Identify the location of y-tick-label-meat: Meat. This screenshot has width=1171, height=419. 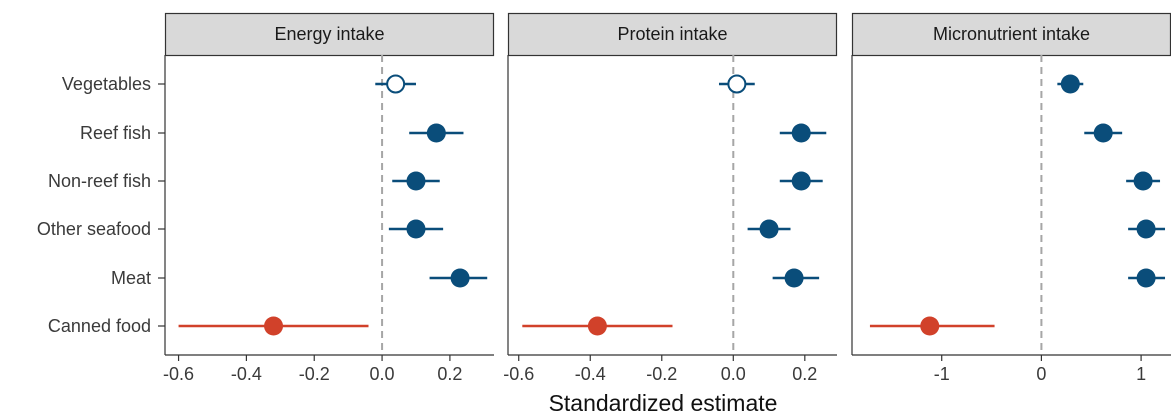
(131, 278).